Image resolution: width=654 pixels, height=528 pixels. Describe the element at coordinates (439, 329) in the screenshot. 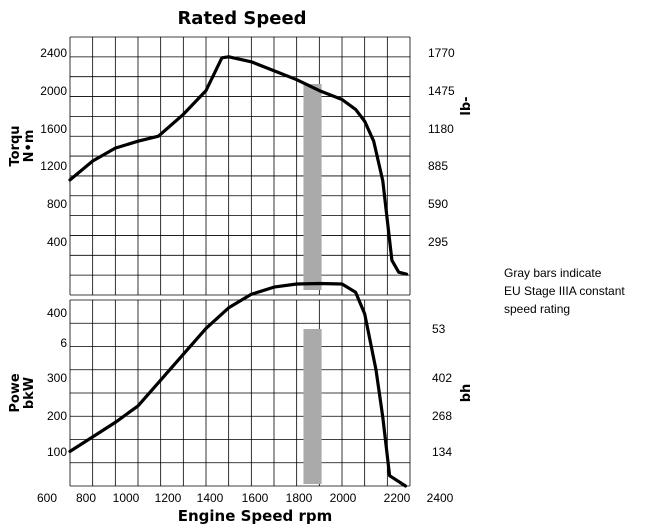

I see `power-right-tick-label: 53` at that location.